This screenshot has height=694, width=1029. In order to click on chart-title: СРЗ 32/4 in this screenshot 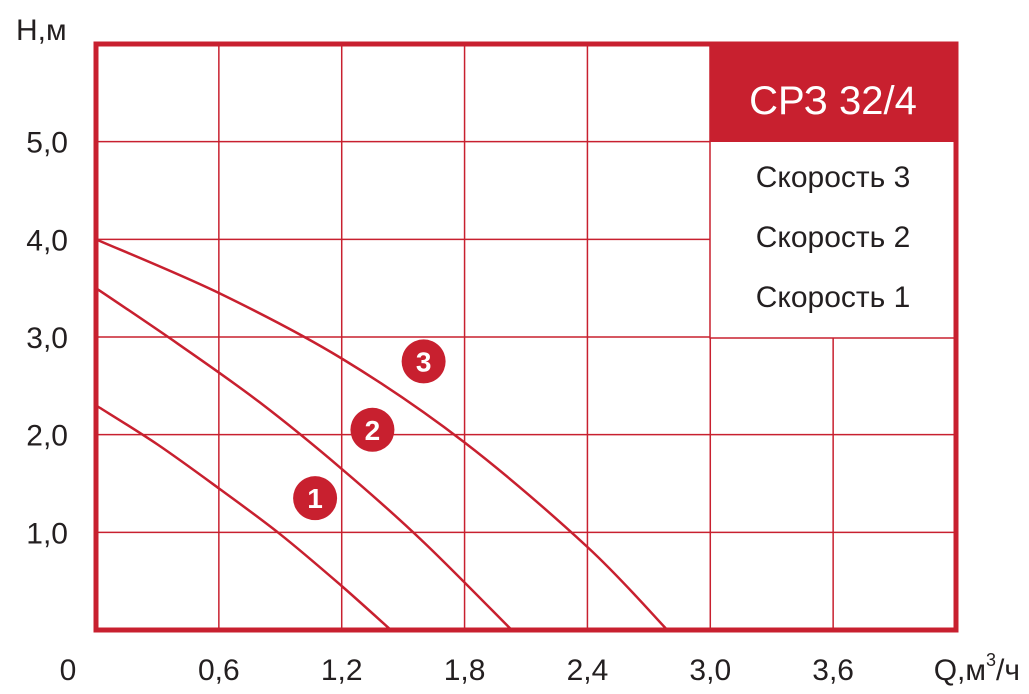, I will do `click(833, 101)`.